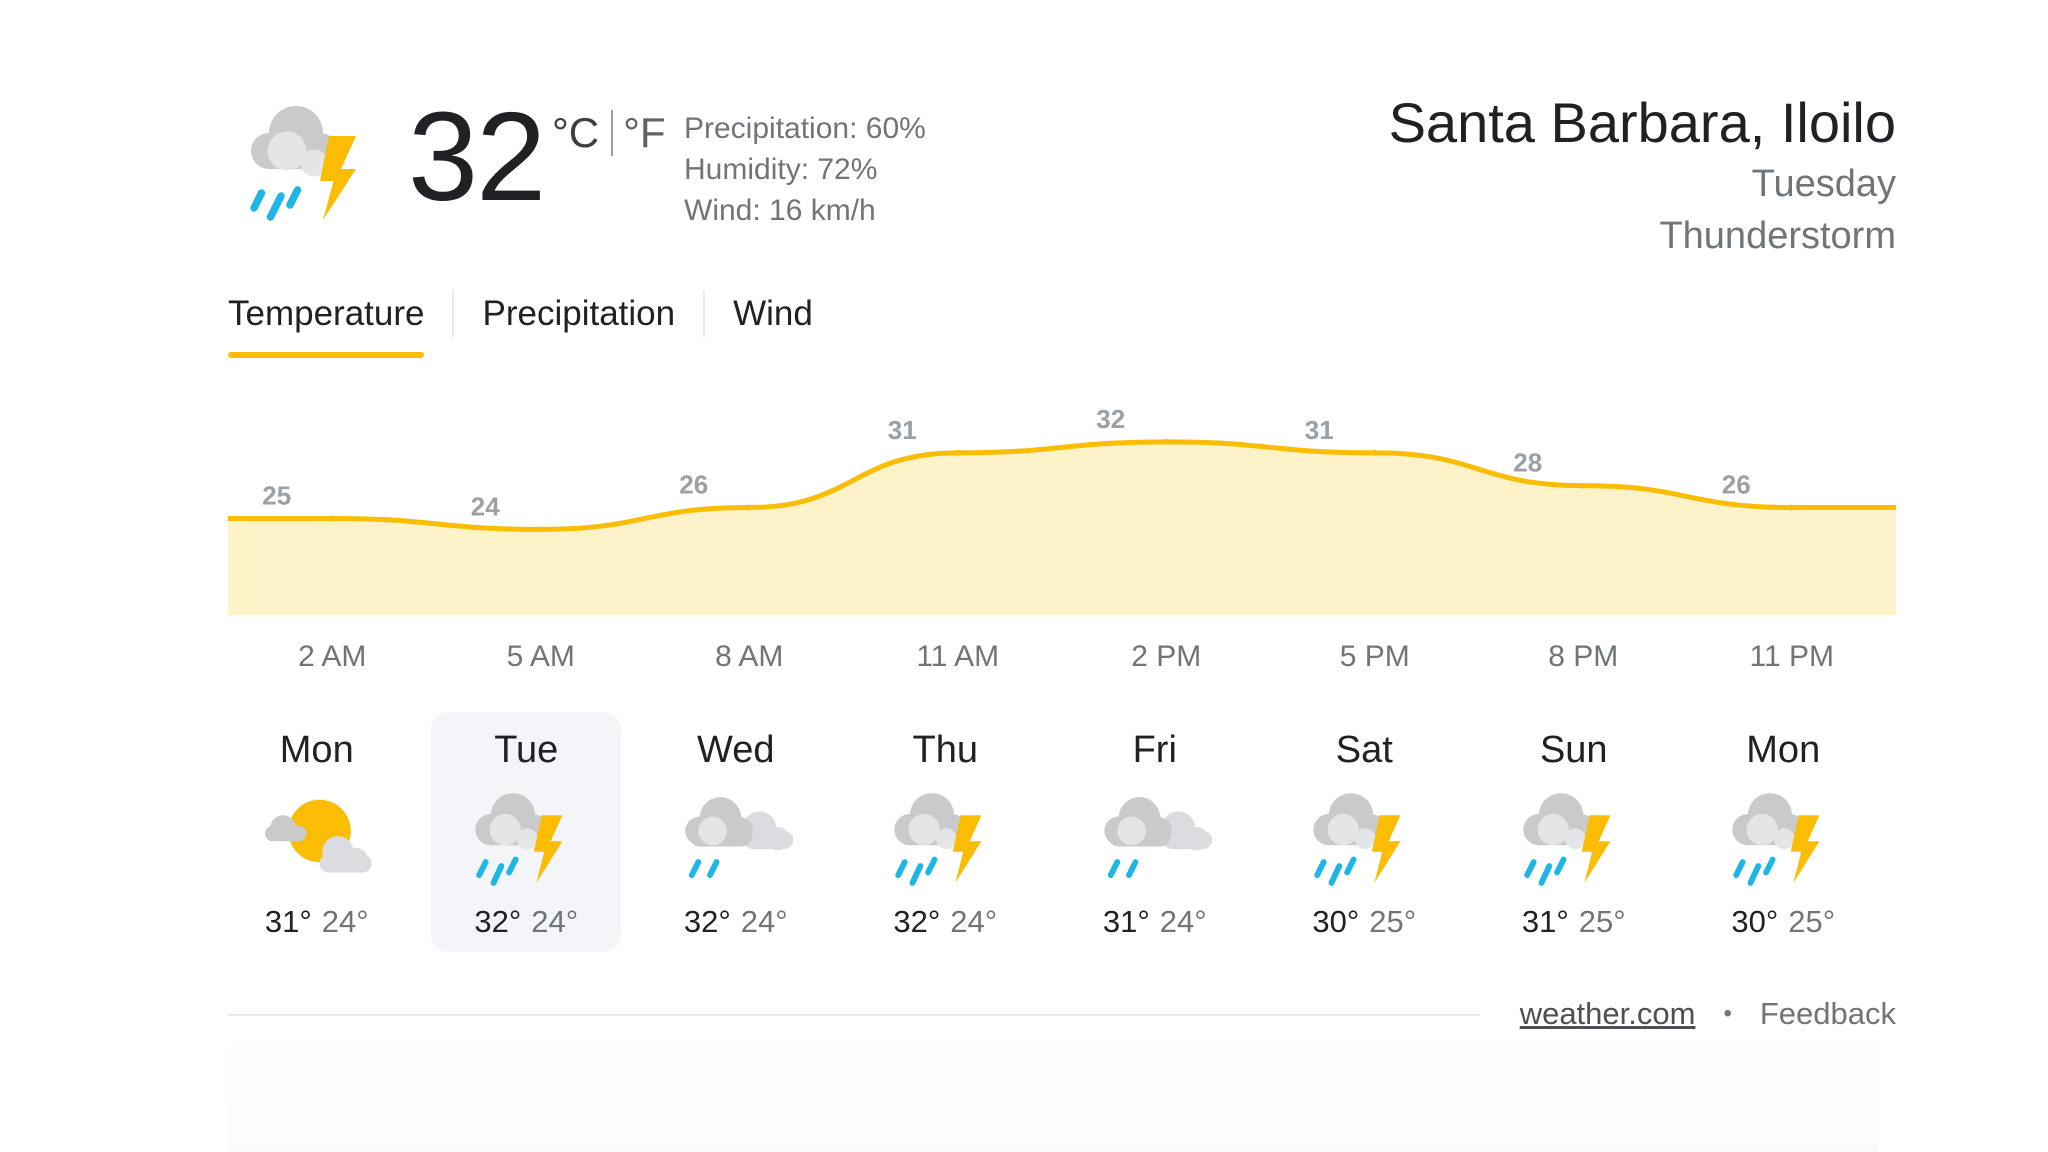 The image size is (2048, 1152). What do you see at coordinates (1062, 665) in the screenshot?
I see `time-axis: 2 AM 5 AM 8 AM 11 AM 2 PM 5 PM 8 PM 11 PM` at bounding box center [1062, 665].